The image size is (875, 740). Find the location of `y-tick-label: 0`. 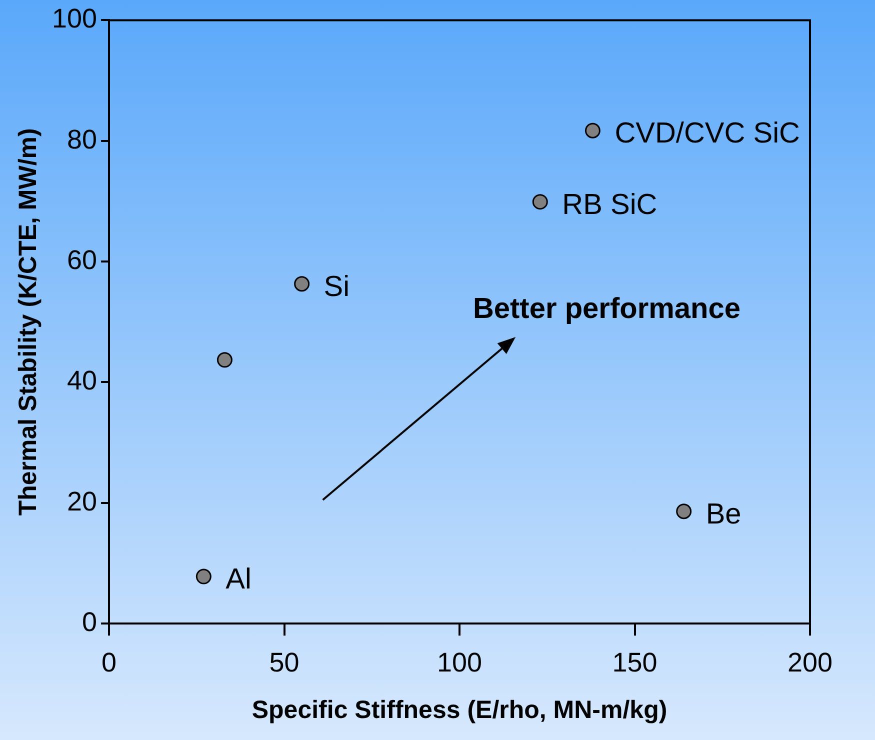

y-tick-label: 0 is located at coordinates (90, 622).